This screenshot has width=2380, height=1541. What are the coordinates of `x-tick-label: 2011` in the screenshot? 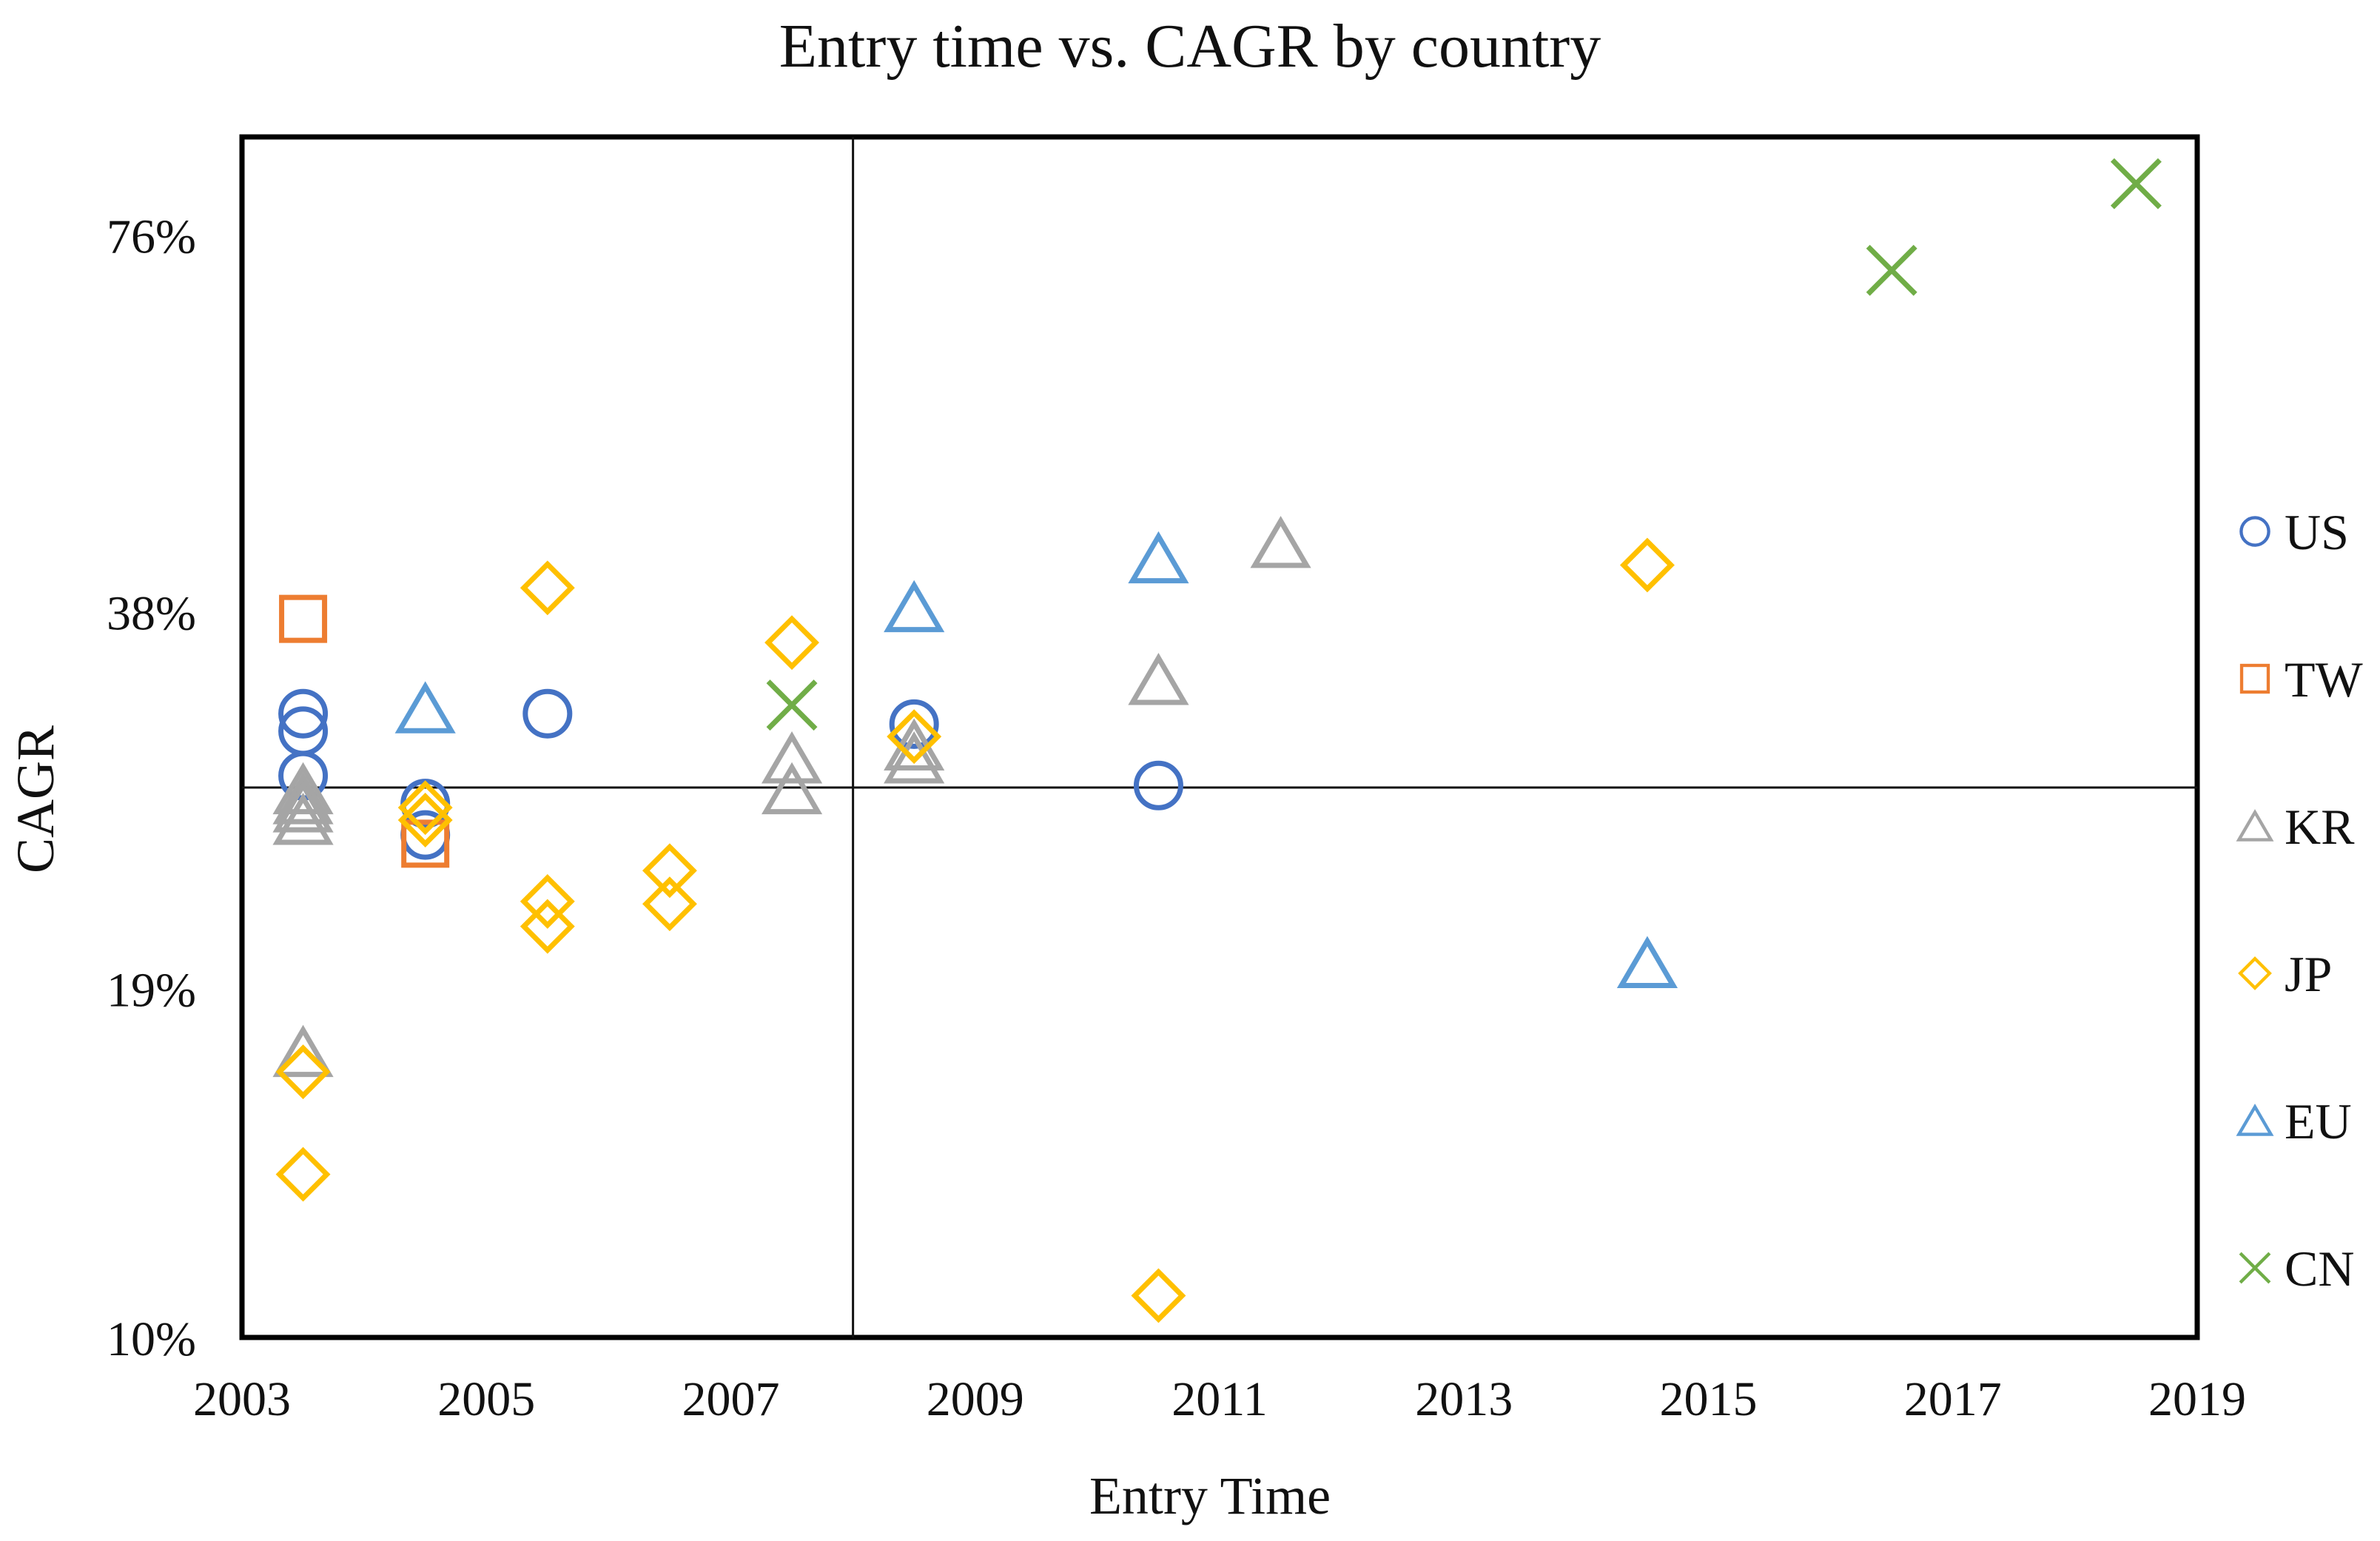 It's located at (1220, 1399).